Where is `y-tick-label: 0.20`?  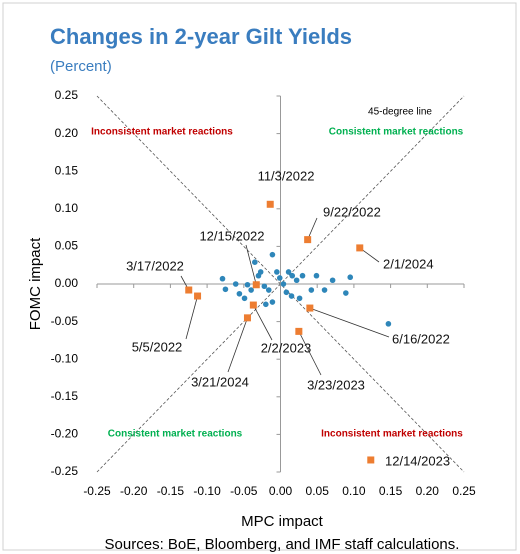
y-tick-label: 0.20 is located at coordinates (67, 133).